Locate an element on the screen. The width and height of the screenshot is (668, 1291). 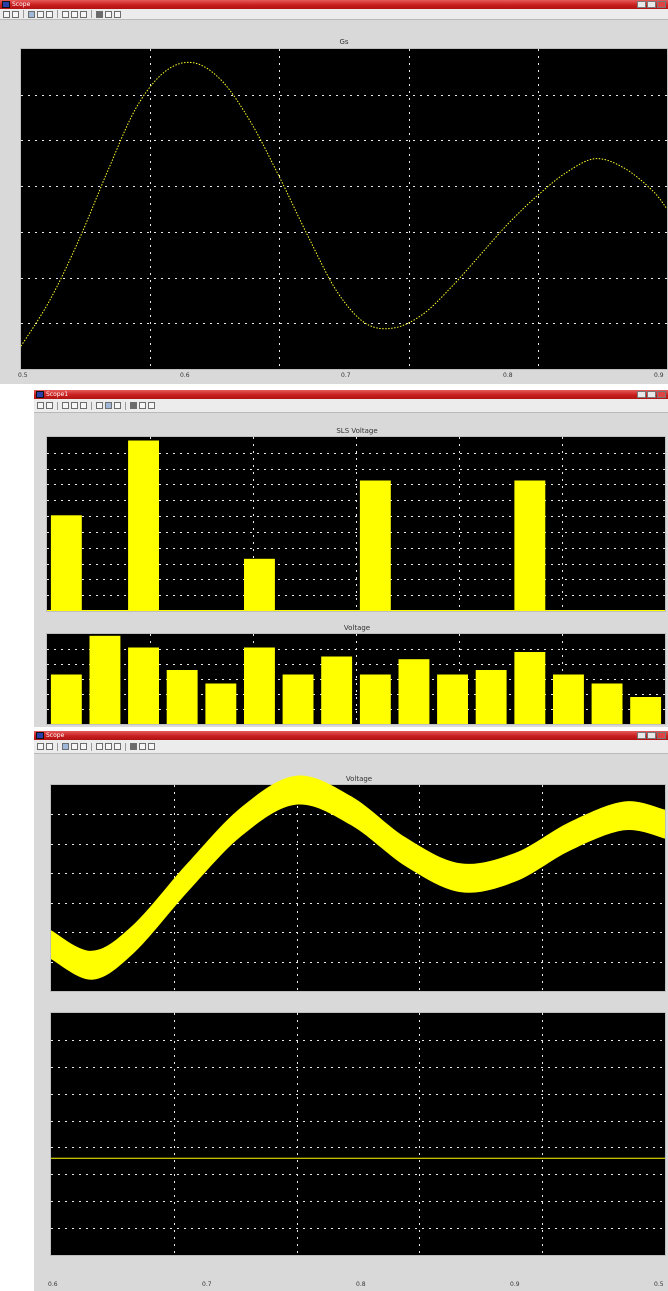
scope2-top-plot is located at coordinates (356, 524).